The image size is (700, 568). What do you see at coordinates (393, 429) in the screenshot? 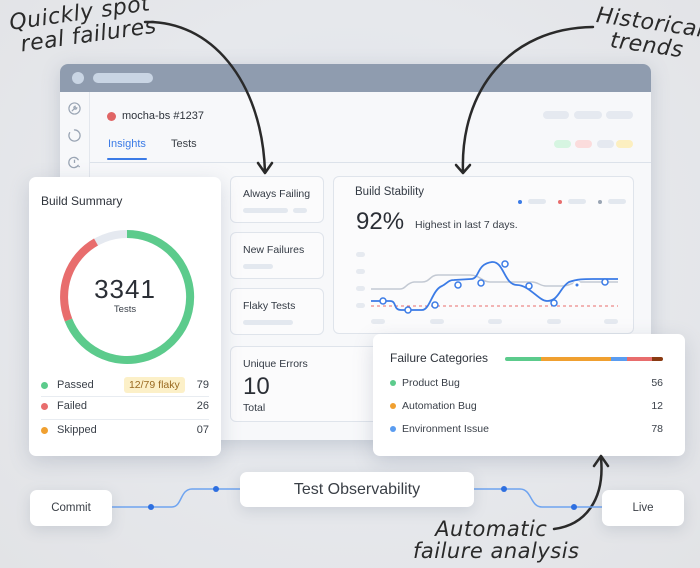
I see `environment-issue-dot` at bounding box center [393, 429].